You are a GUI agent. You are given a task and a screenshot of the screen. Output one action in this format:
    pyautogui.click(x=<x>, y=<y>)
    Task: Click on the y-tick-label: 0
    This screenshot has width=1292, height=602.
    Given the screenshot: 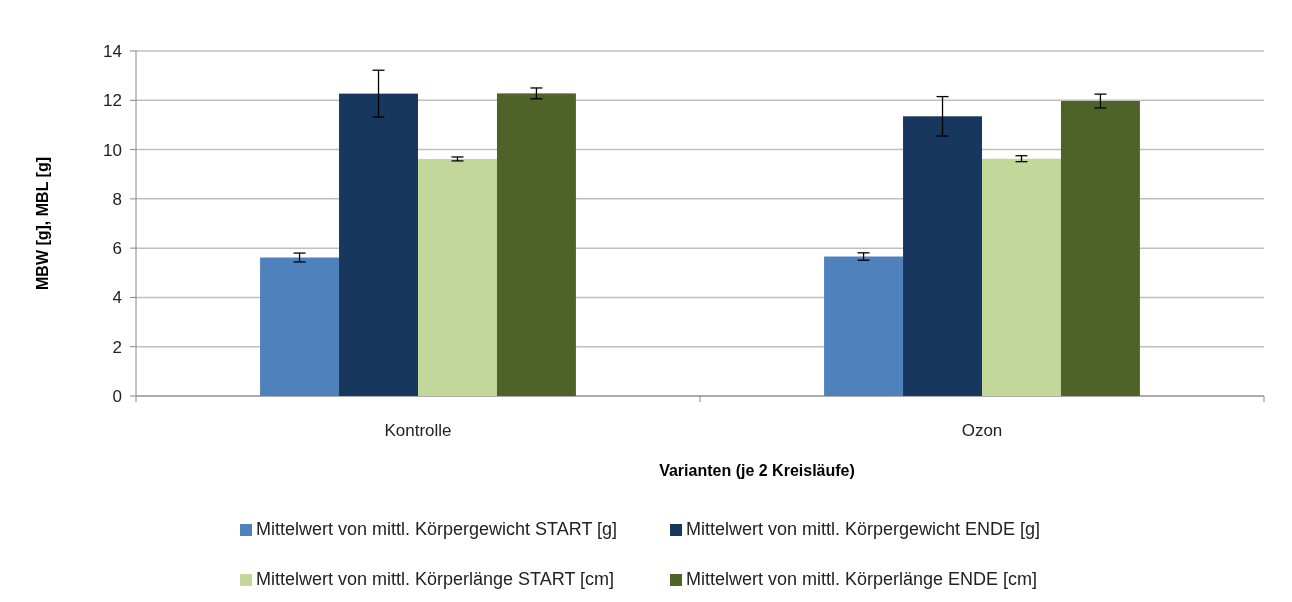 What is the action you would take?
    pyautogui.click(x=117, y=396)
    